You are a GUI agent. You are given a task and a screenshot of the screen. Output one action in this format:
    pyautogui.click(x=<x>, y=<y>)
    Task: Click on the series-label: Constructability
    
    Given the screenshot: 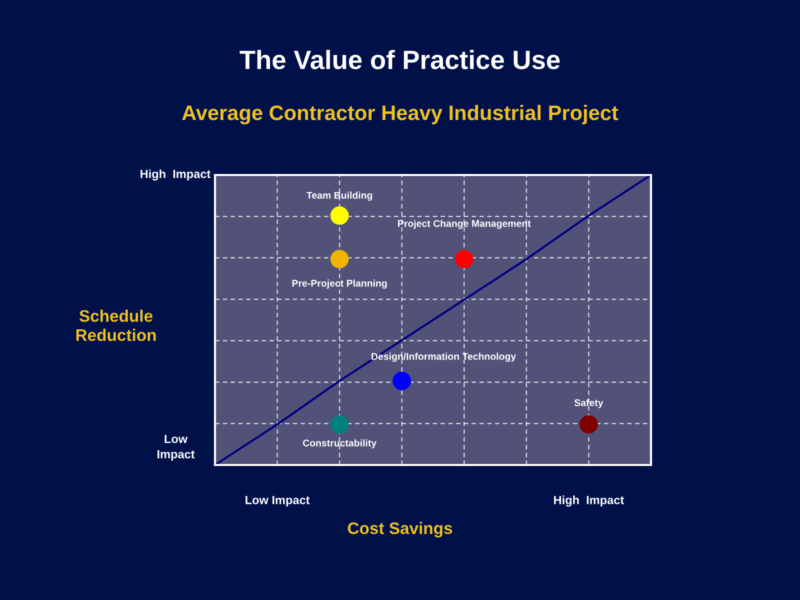 What is the action you would take?
    pyautogui.click(x=339, y=443)
    